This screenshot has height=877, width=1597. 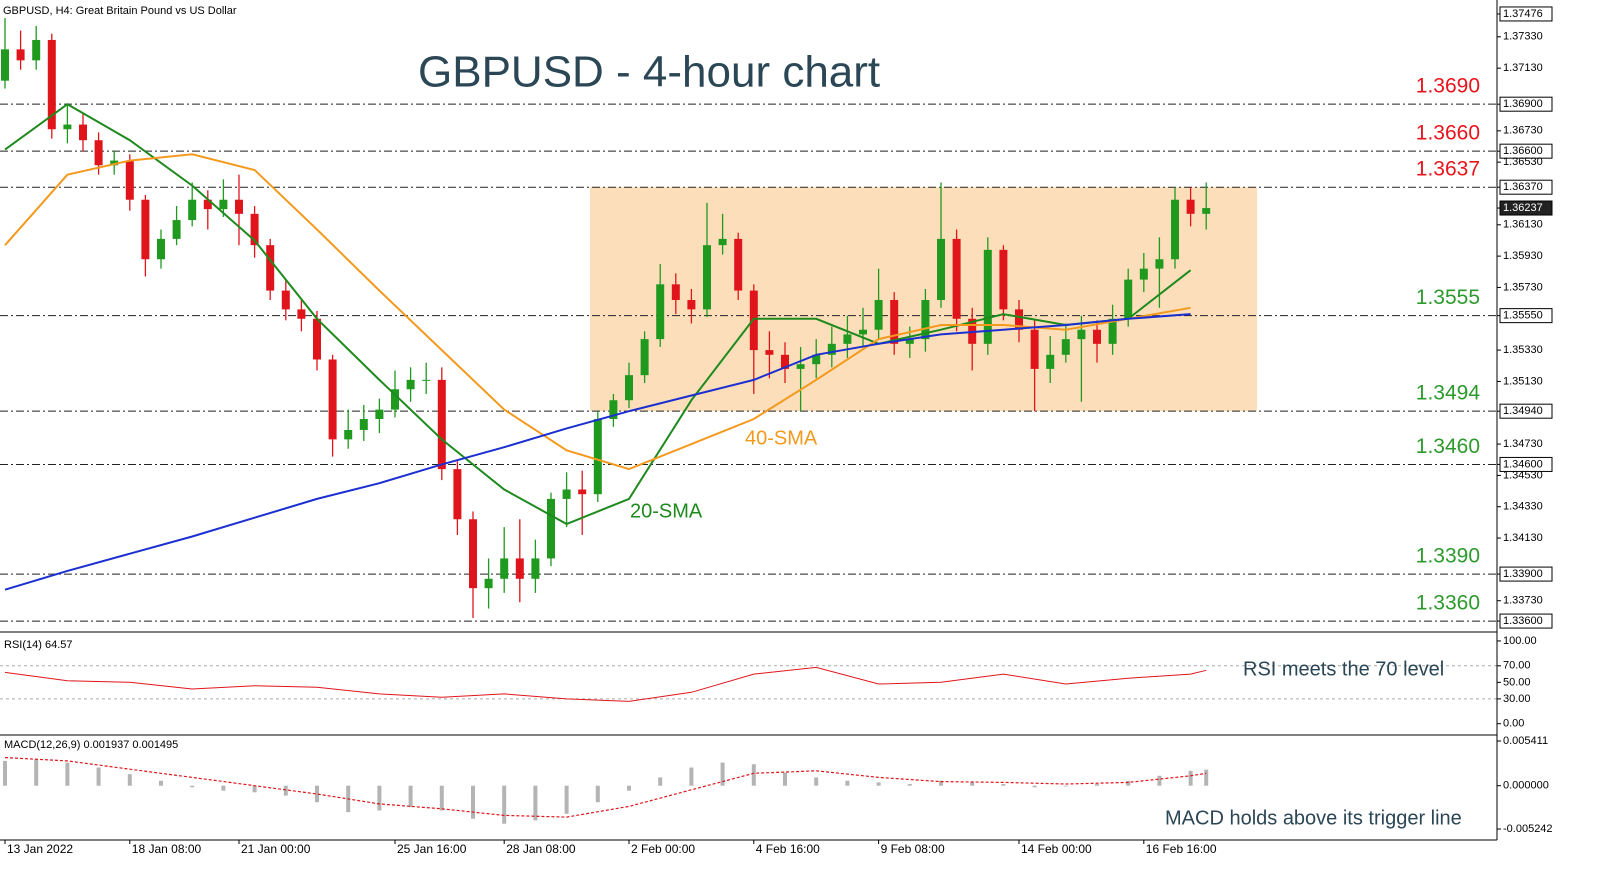 What do you see at coordinates (1523, 621) in the screenshot?
I see `y-tick-label: 1.33600` at bounding box center [1523, 621].